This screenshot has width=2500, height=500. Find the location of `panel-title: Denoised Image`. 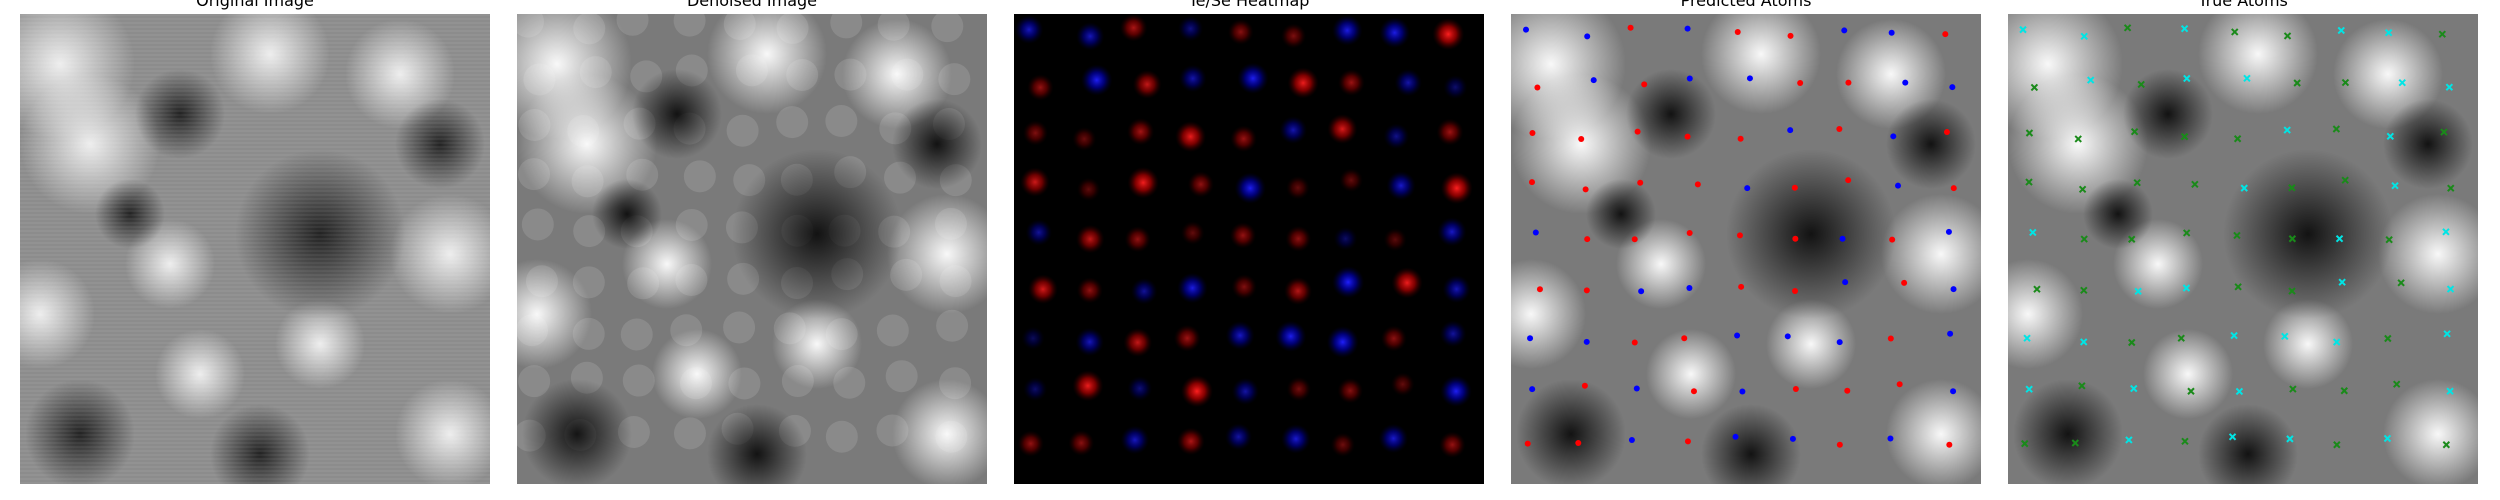

panel-title: Denoised Image is located at coordinates (752, 5).